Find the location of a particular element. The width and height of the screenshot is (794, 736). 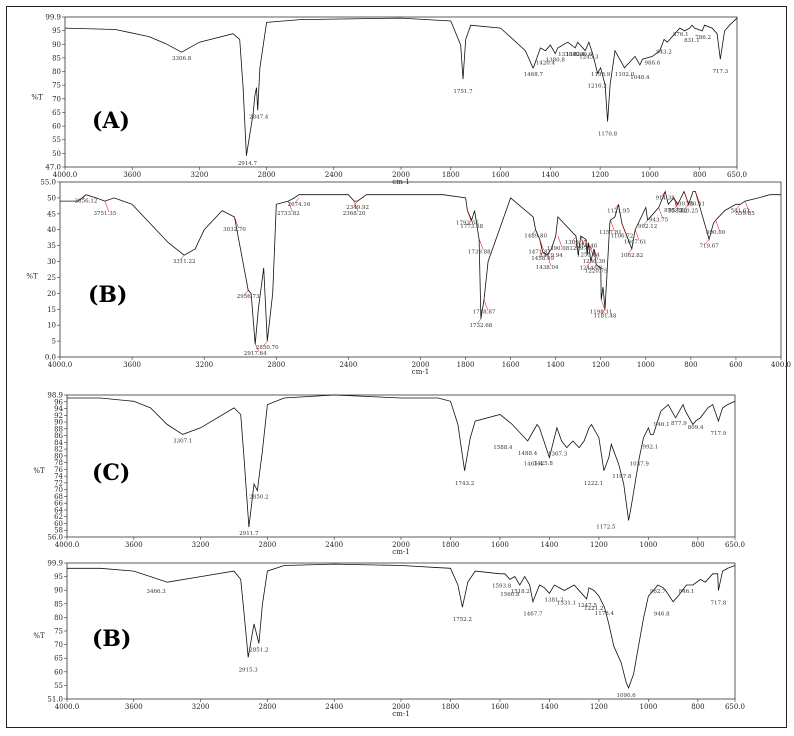

peak-value: 1488.4 is located at coordinates (528, 454).